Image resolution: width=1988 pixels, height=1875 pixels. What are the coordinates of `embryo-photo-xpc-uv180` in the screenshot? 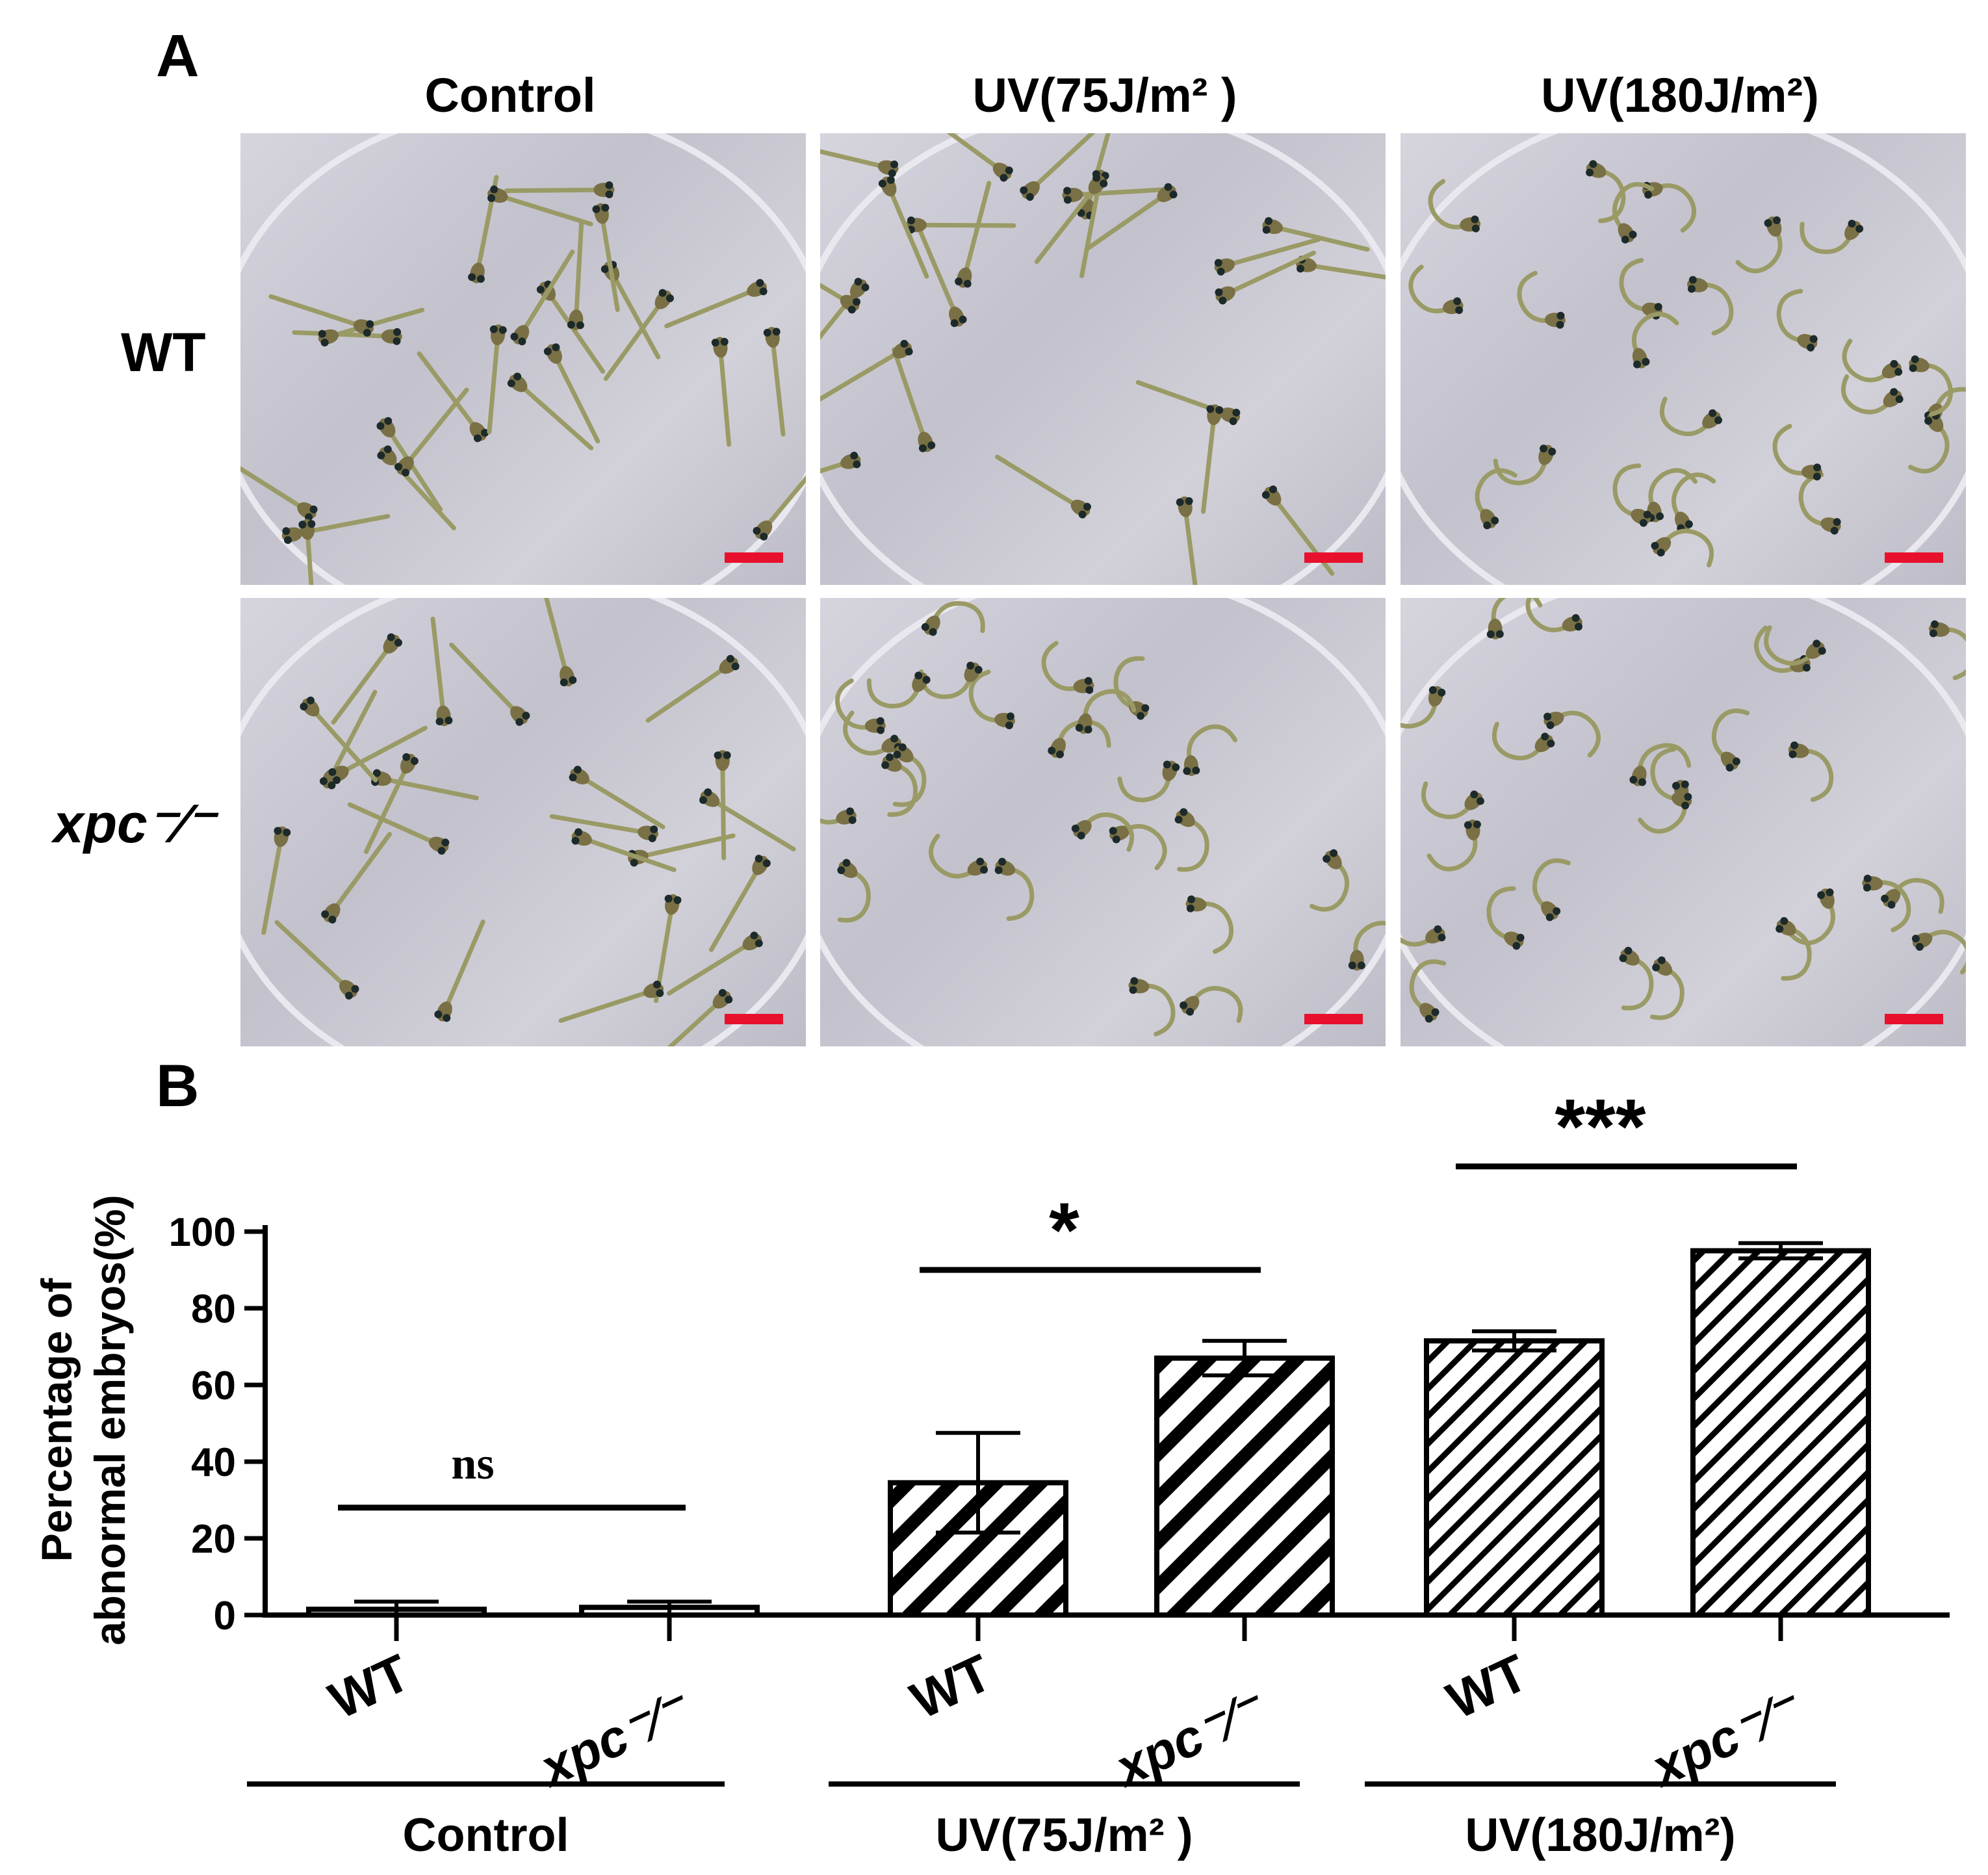 It's located at (1683, 822).